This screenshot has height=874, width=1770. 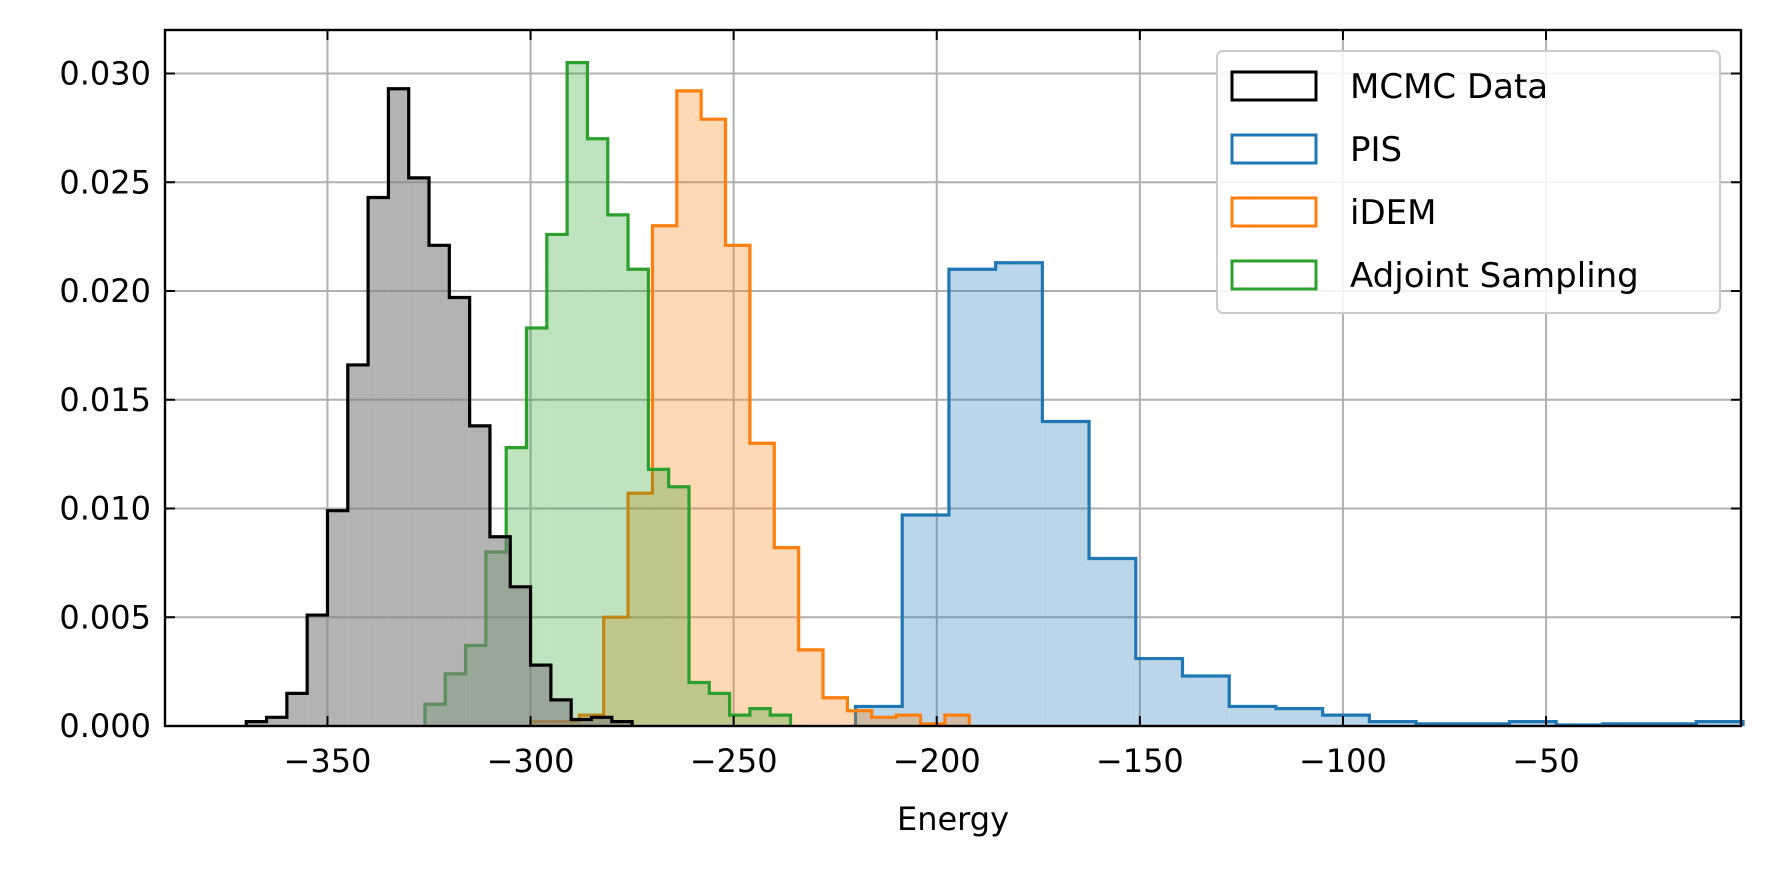 I want to click on y-tick-label-5: 0.025, so click(x=105, y=182).